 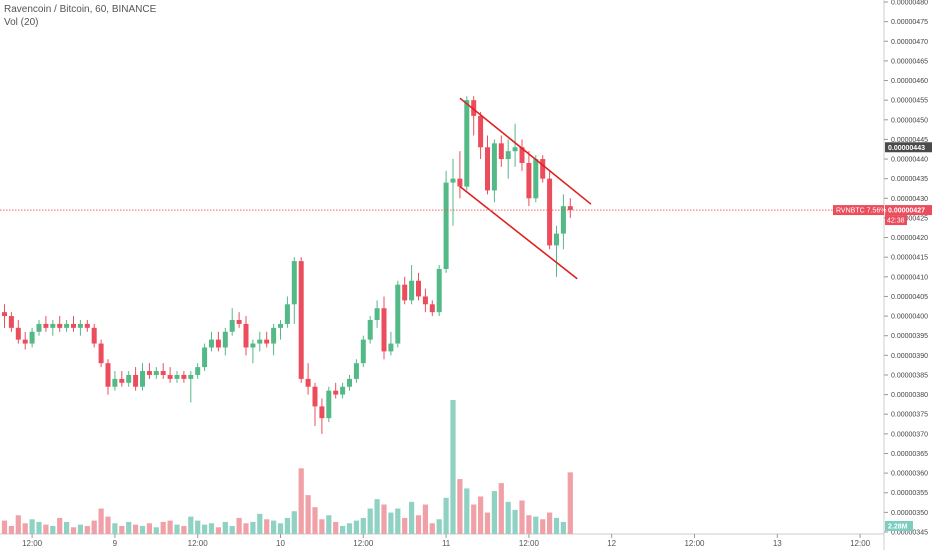 I want to click on price-tick-label: 0.00000360, so click(x=909, y=474).